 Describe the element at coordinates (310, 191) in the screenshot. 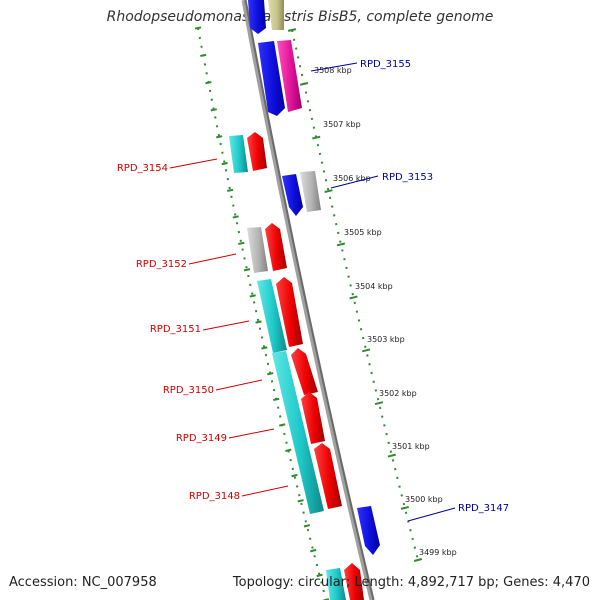

I see `gene-rpd-3153-gray` at that location.